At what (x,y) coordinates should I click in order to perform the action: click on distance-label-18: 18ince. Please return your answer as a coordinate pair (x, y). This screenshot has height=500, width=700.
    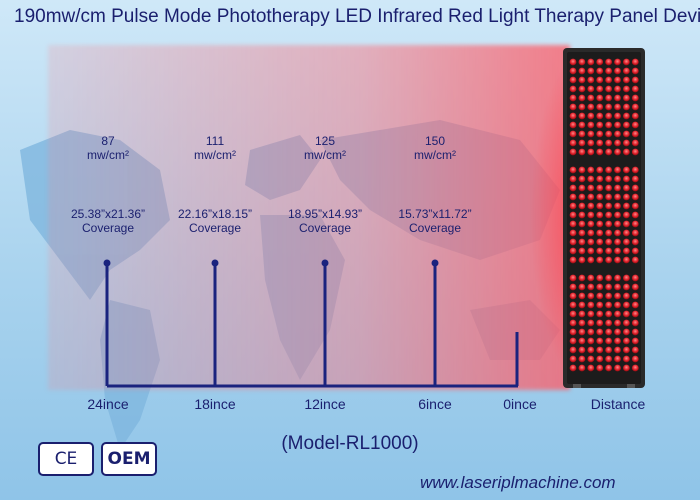
    Looking at the image, I should click on (215, 404).